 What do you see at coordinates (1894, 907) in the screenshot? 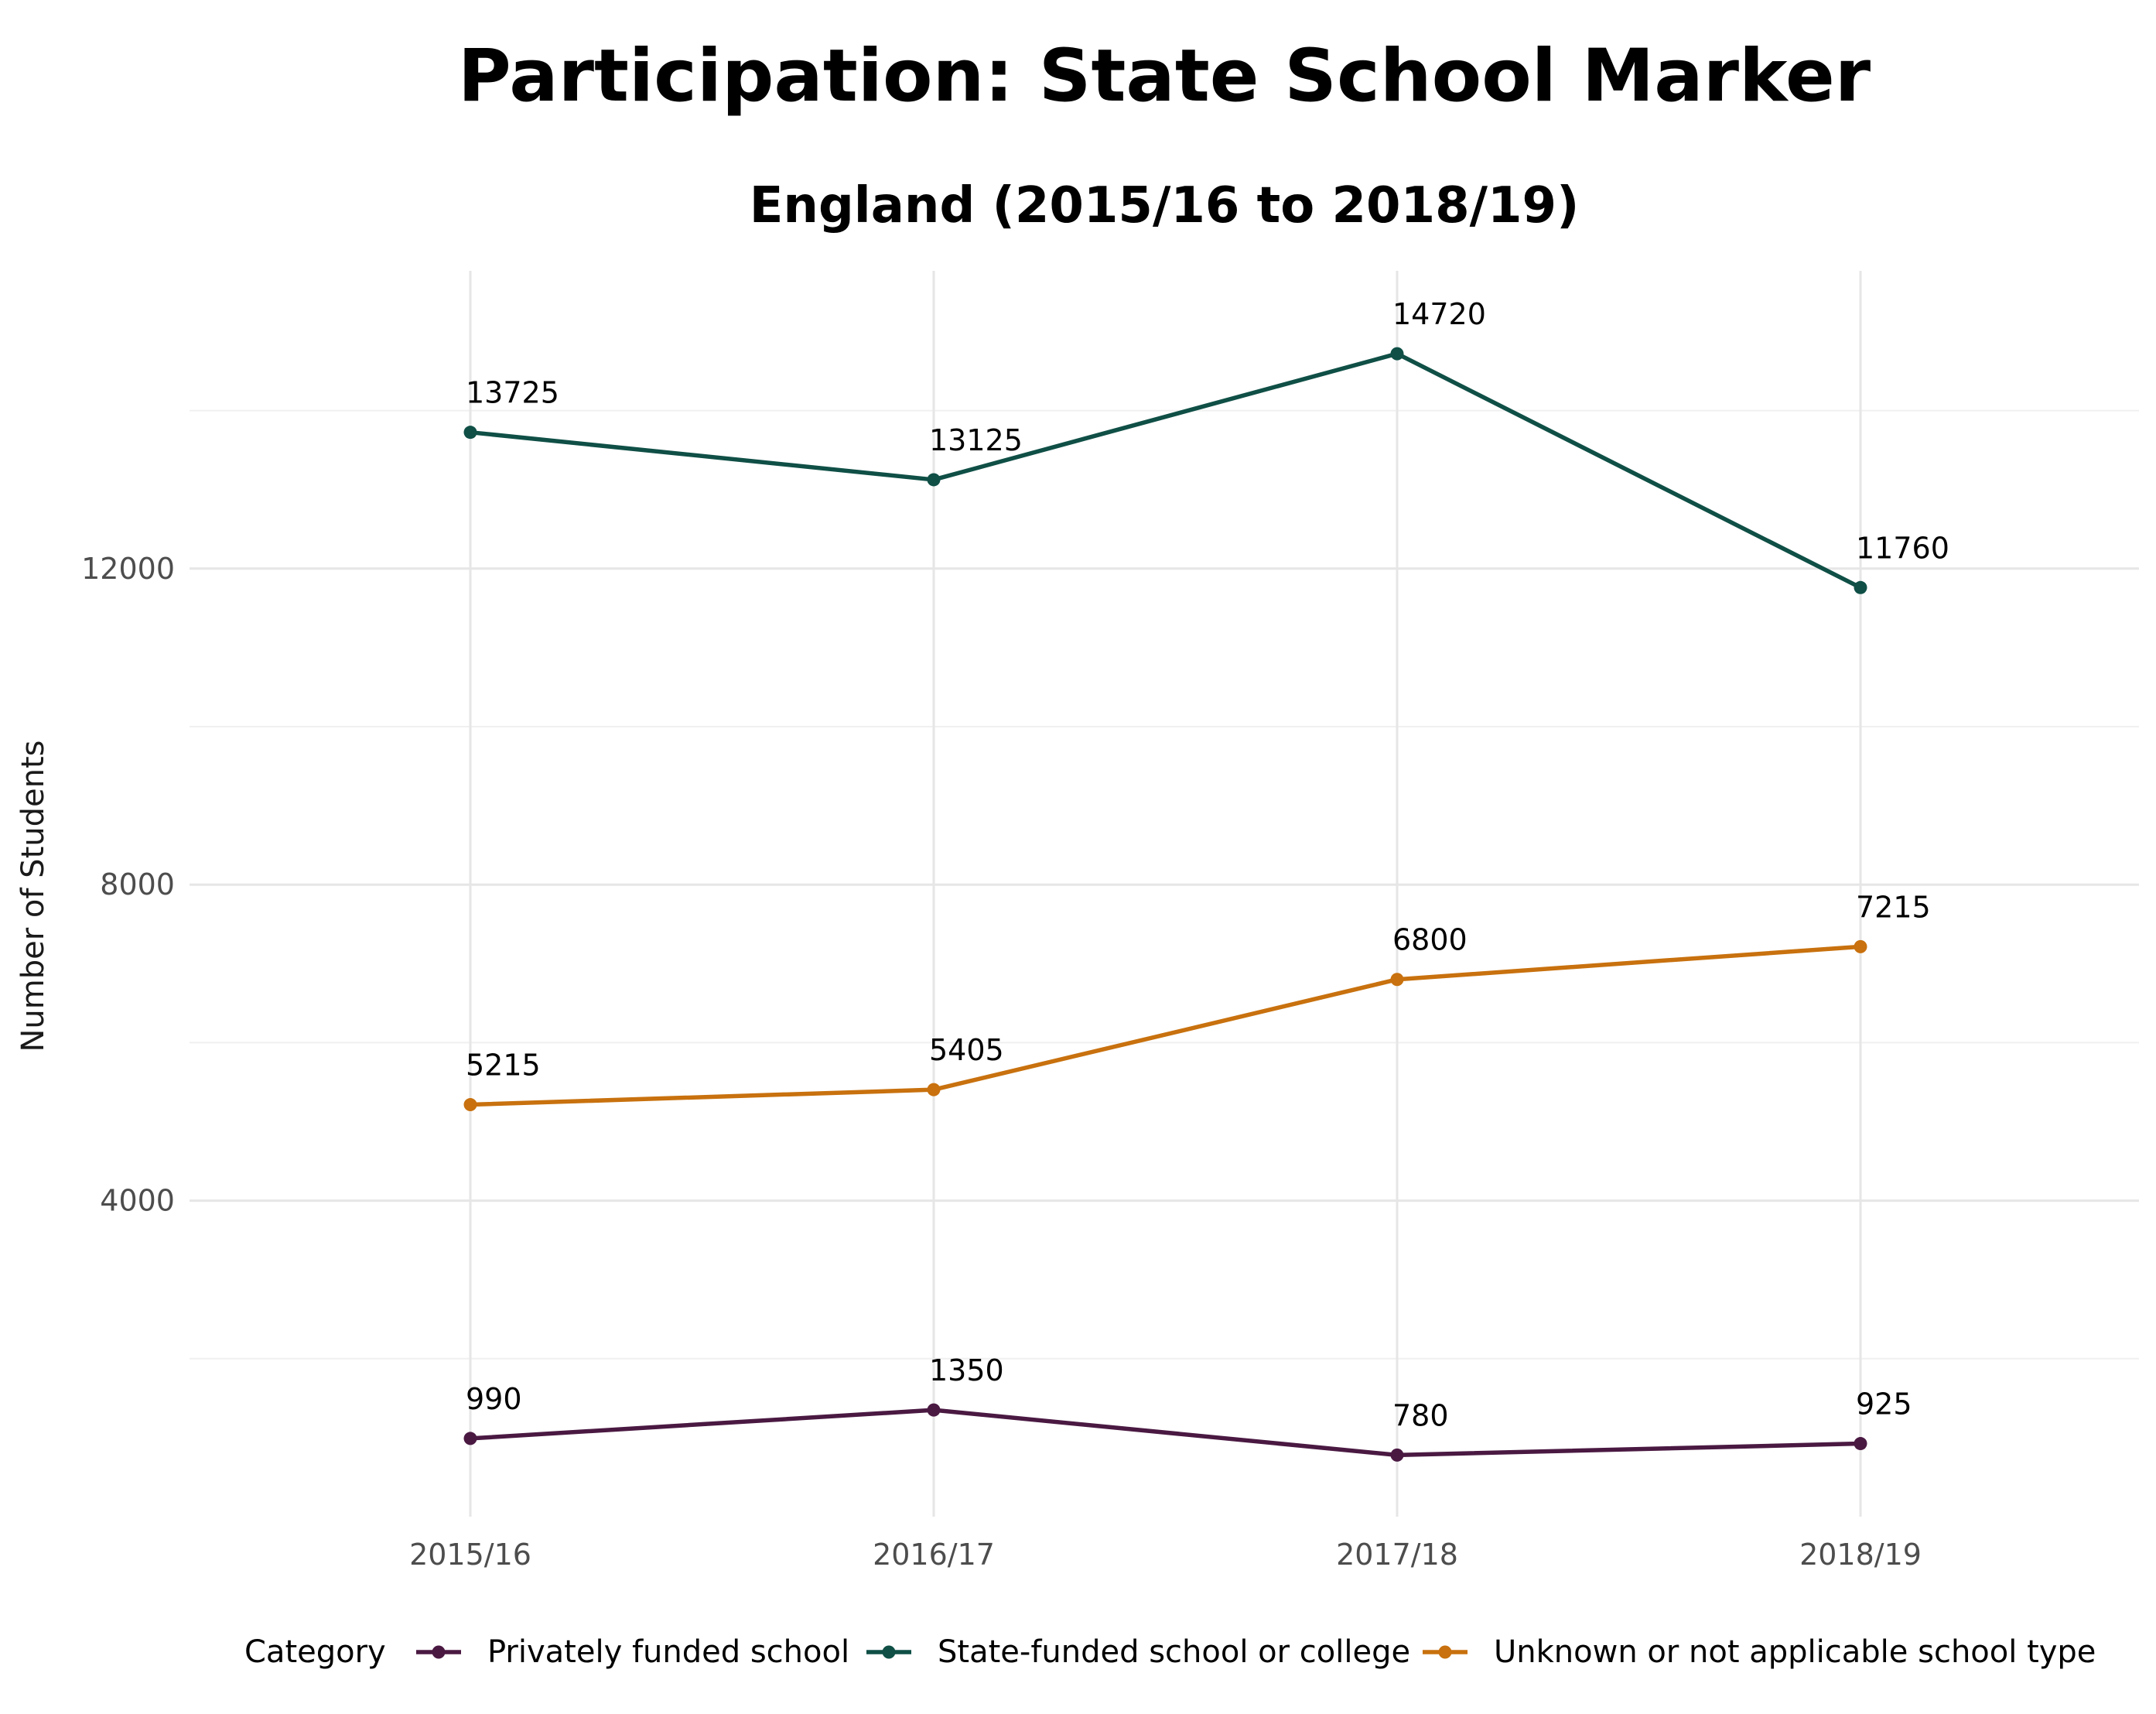
I see `data-label: 7215` at bounding box center [1894, 907].